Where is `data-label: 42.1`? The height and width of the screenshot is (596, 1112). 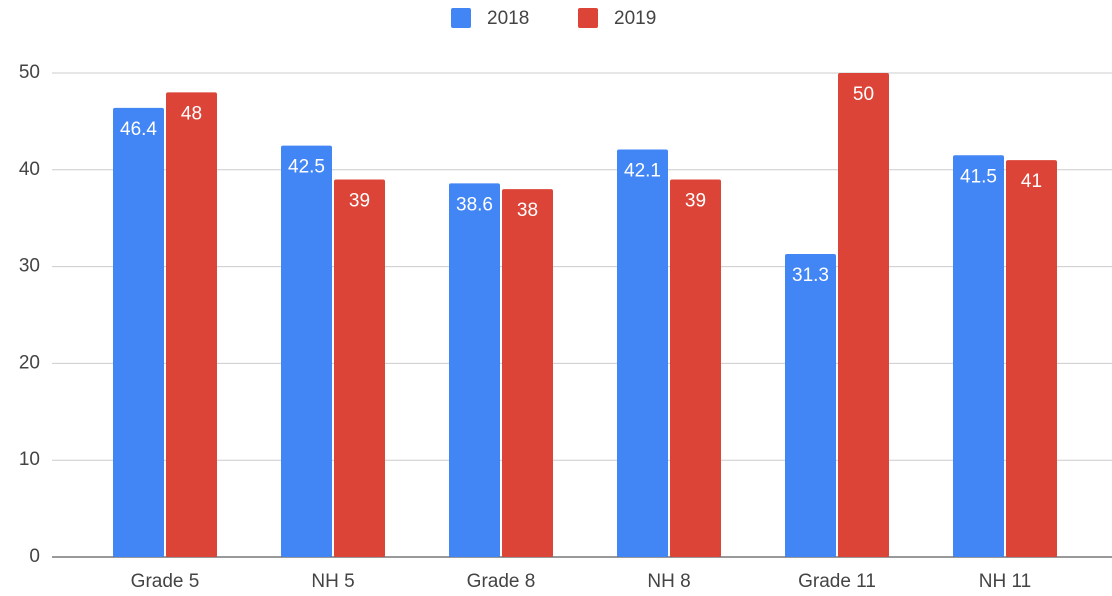 data-label: 42.1 is located at coordinates (642, 170).